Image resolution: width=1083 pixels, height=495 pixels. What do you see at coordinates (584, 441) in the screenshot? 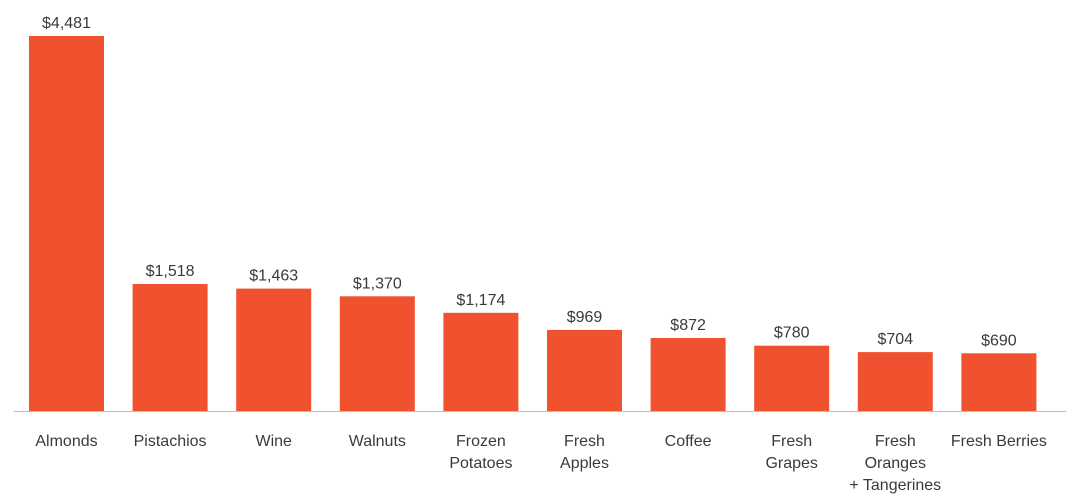
I see `category-label-5-line-0: Fresh` at bounding box center [584, 441].